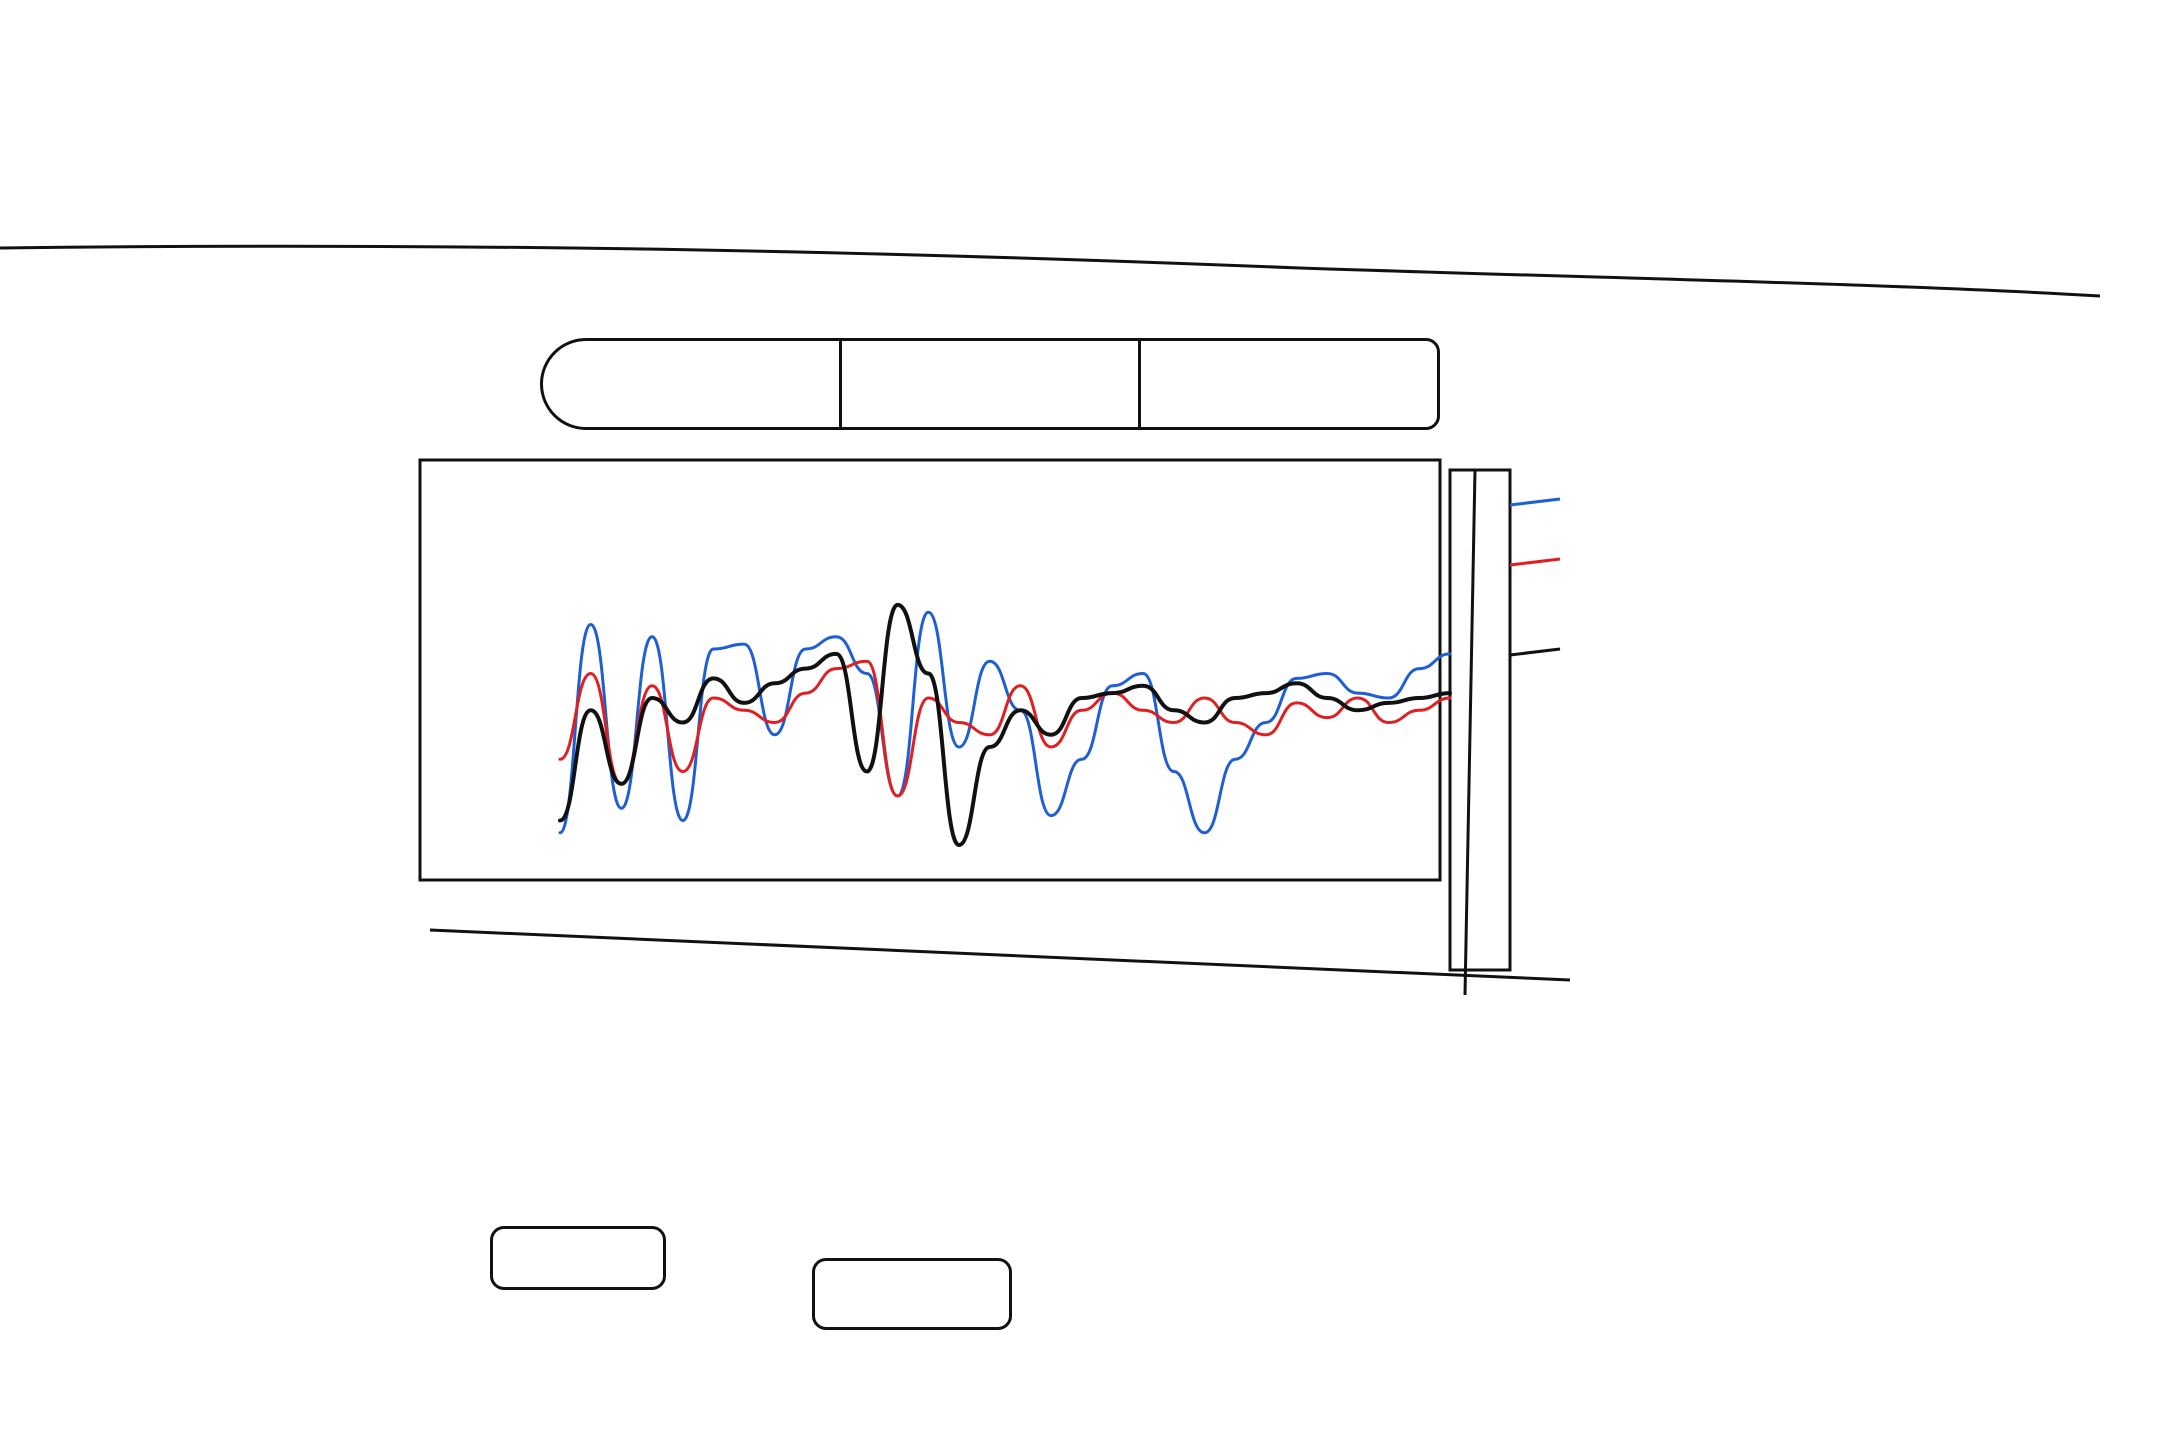 The image size is (2160, 1440). Describe the element at coordinates (1000, 955) in the screenshot. I see `time-axis` at that location.